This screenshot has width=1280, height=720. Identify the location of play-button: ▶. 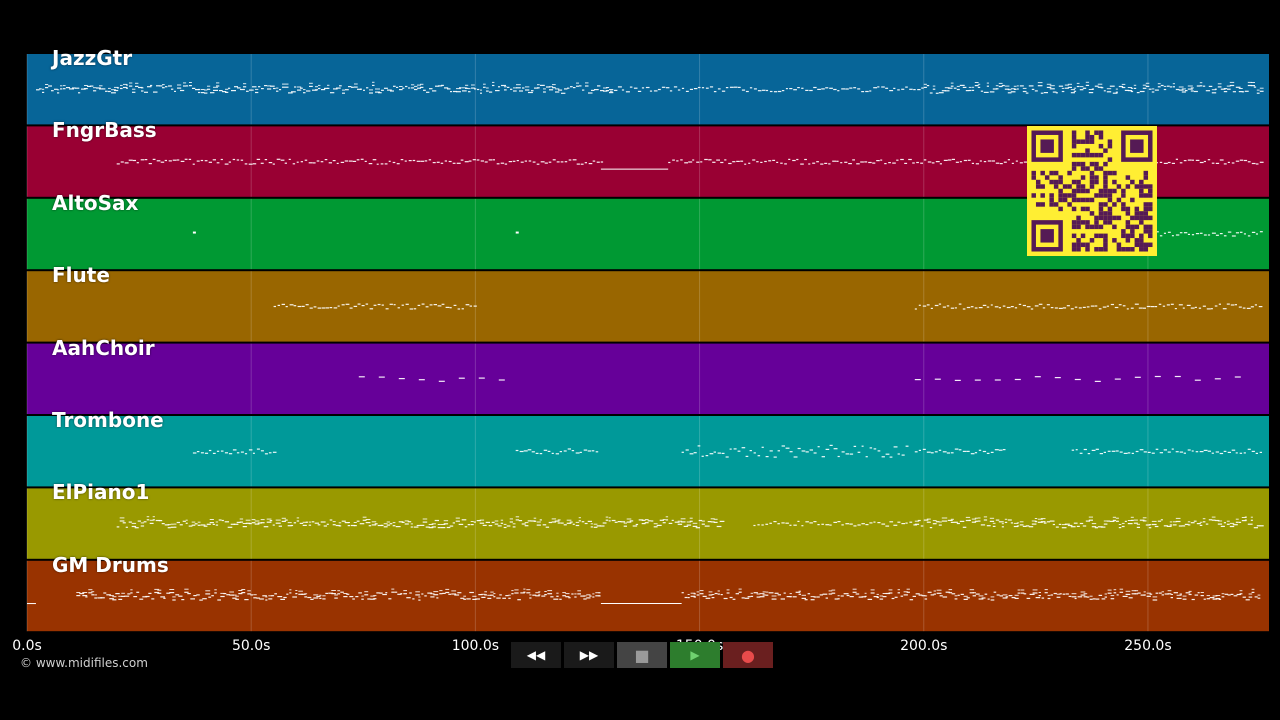
(695, 655).